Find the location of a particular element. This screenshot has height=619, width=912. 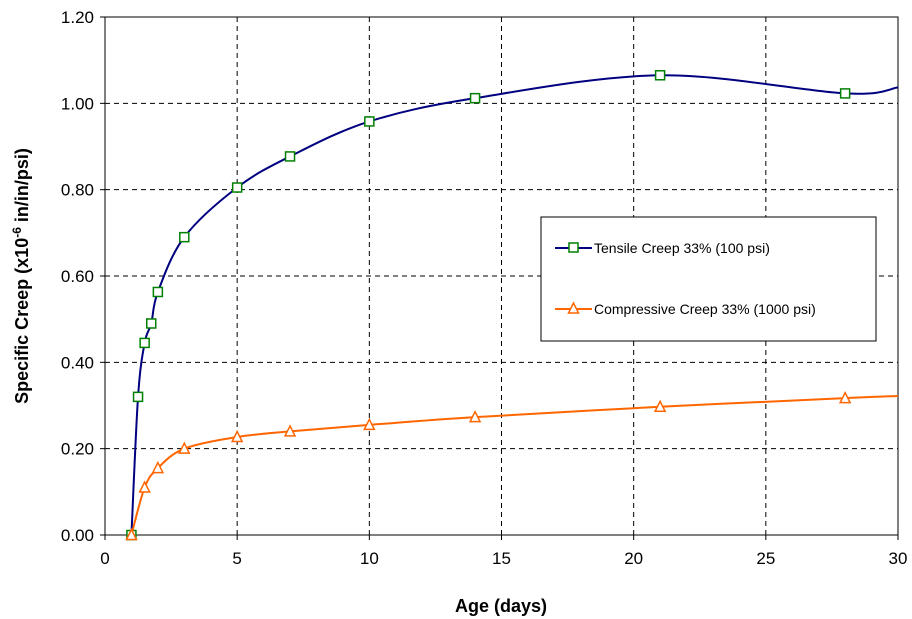

y-tick-label: 1.20 is located at coordinates (77, 17).